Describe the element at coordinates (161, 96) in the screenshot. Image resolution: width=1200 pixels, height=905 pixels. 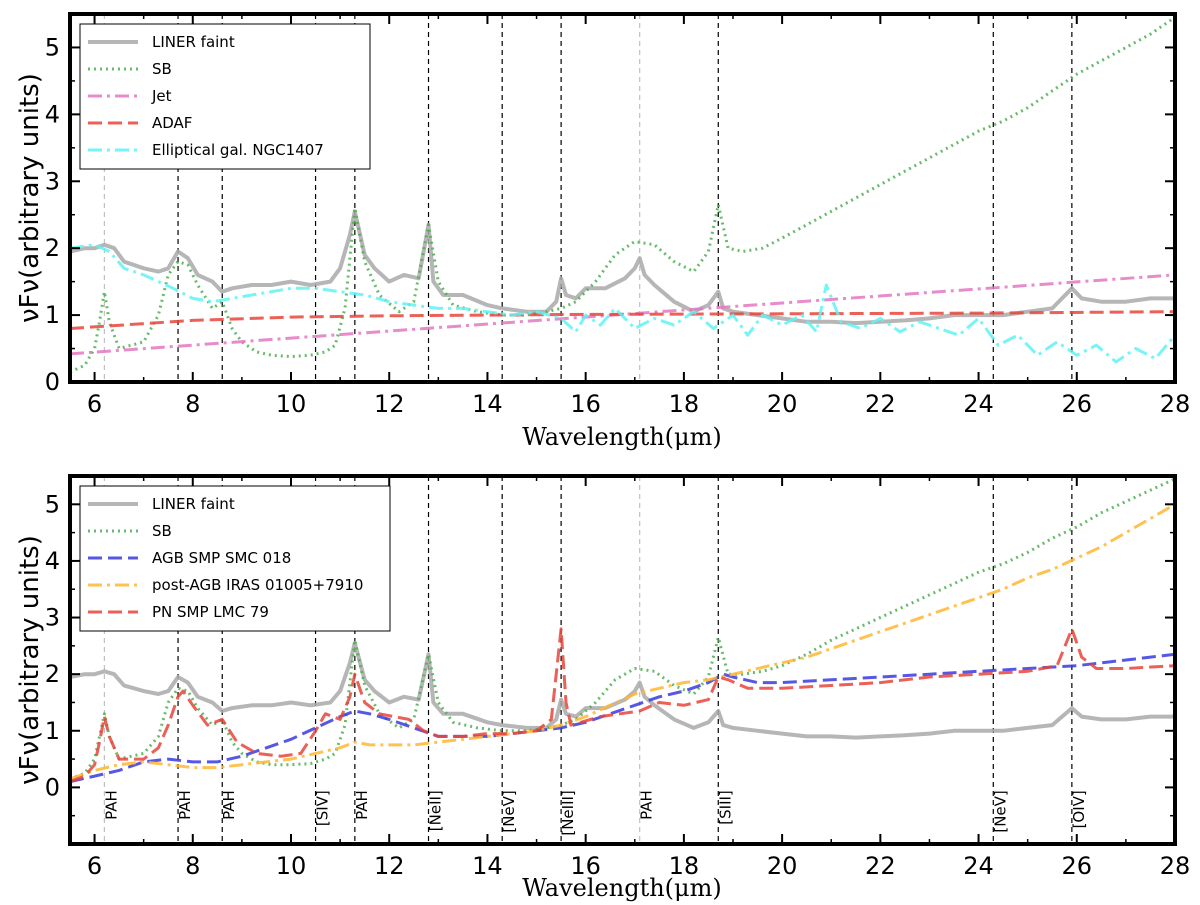
I see `legend-label: Jet` at that location.